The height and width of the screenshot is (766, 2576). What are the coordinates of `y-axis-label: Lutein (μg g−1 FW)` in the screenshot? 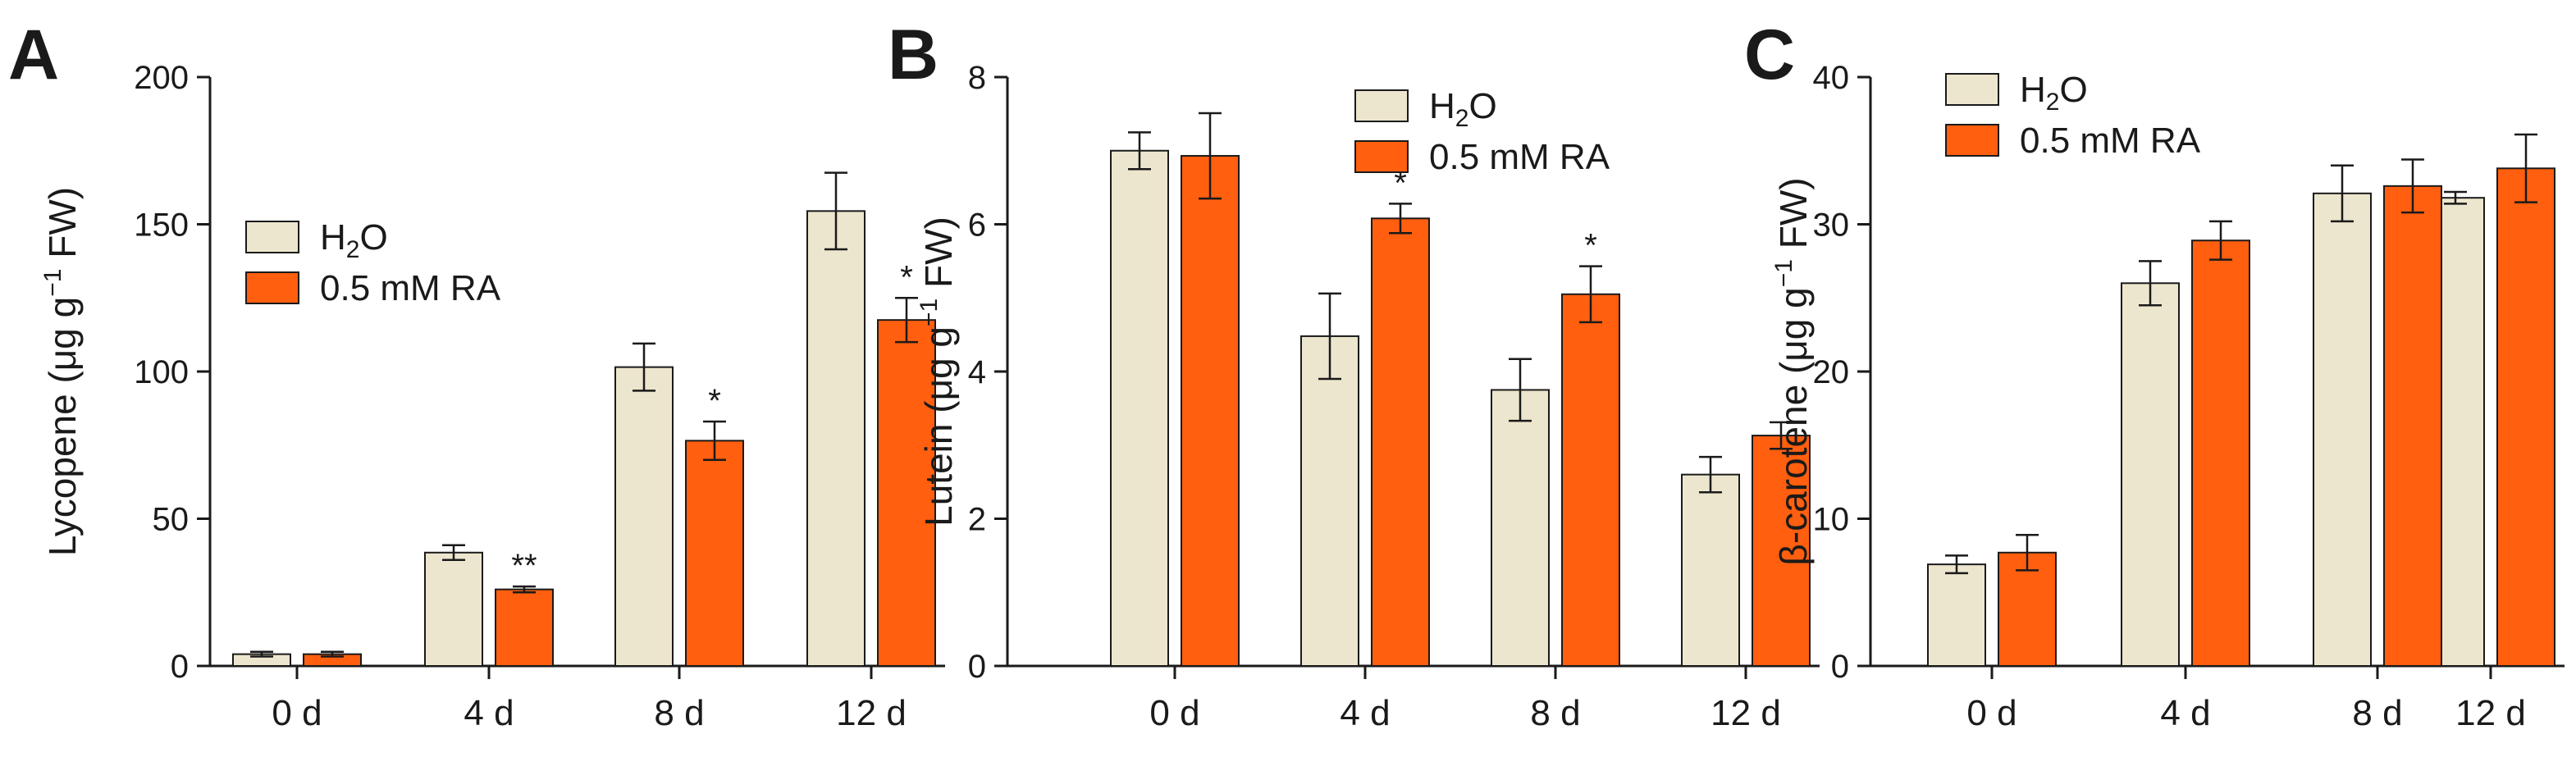 It's located at (938, 372).